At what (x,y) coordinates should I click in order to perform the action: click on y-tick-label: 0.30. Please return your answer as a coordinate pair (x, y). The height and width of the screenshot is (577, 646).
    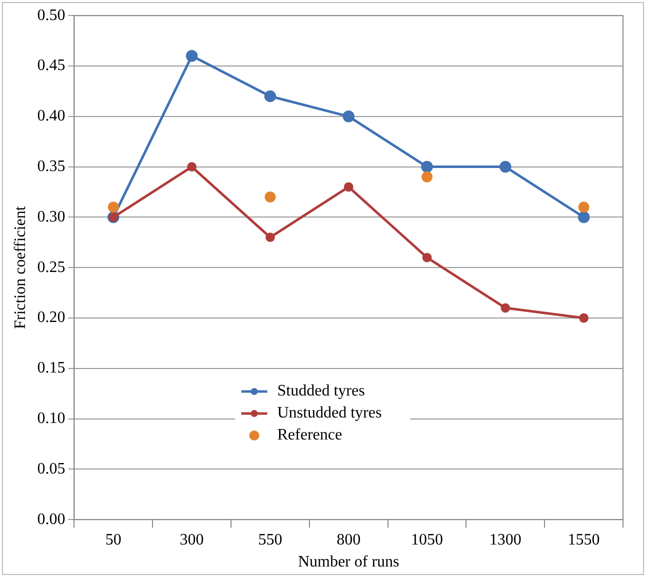
    Looking at the image, I should click on (51, 217).